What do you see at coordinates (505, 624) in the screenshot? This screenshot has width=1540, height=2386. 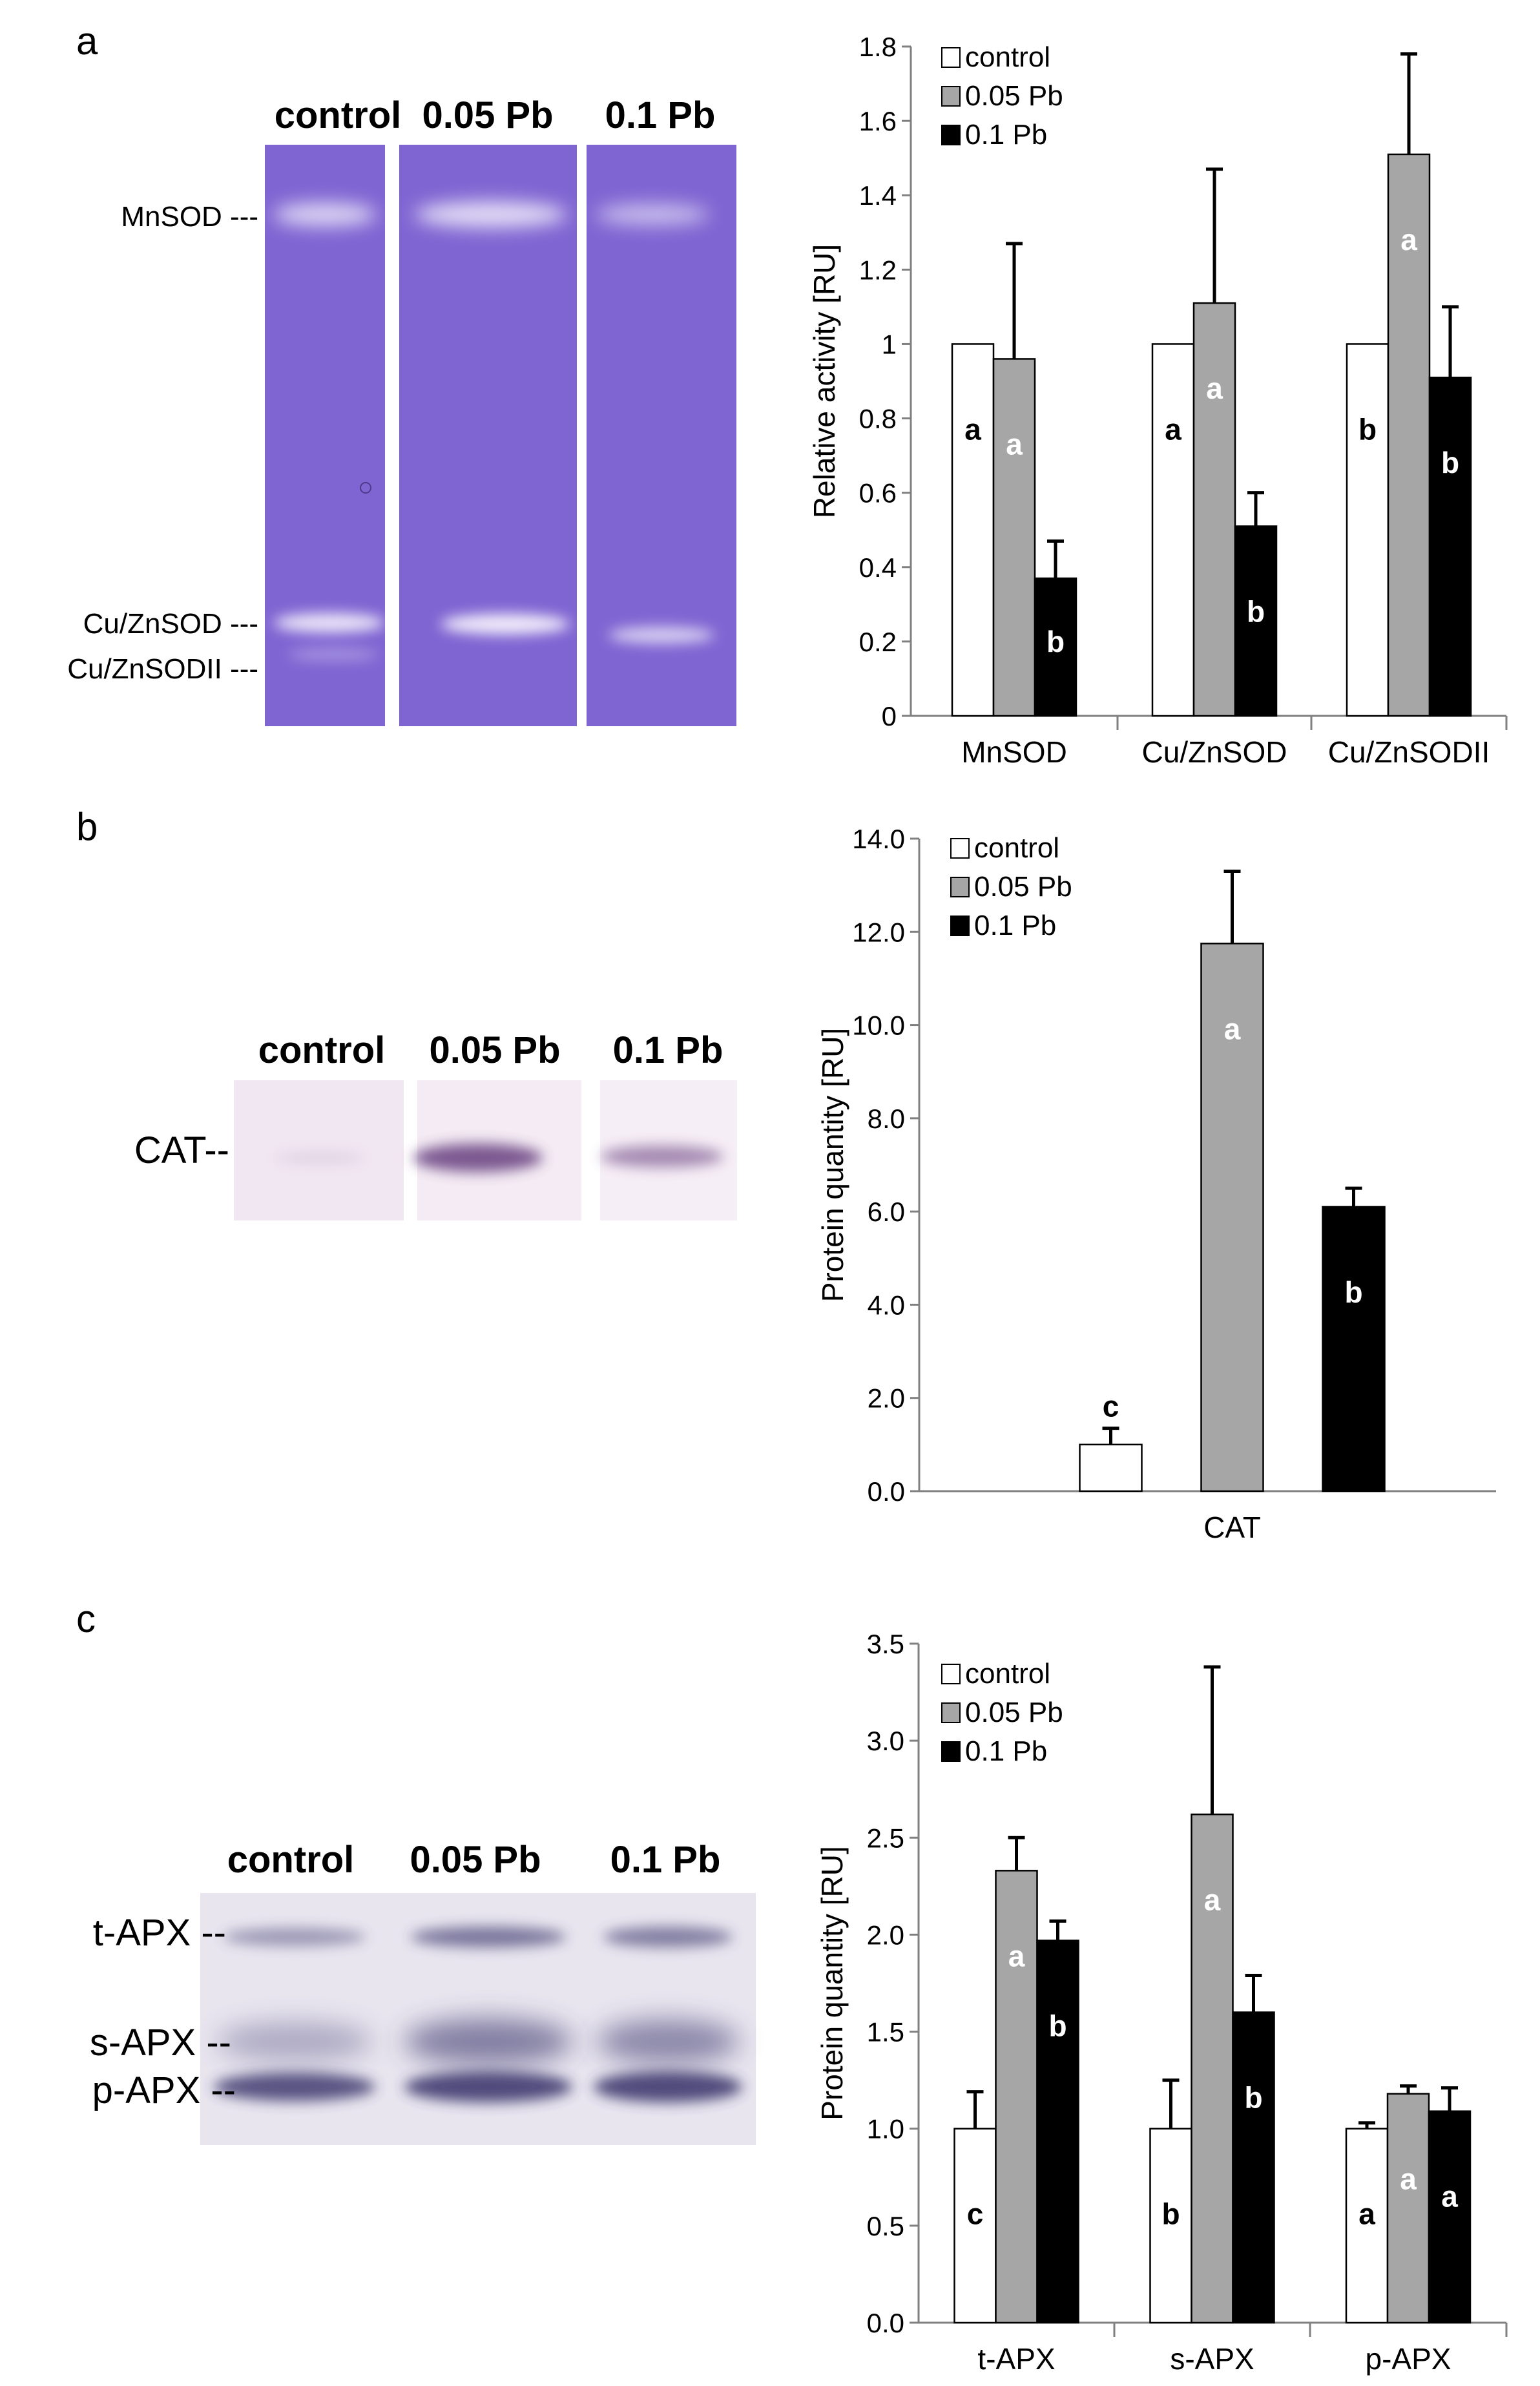 I see `gel-band-cuznsod-0.05pb` at bounding box center [505, 624].